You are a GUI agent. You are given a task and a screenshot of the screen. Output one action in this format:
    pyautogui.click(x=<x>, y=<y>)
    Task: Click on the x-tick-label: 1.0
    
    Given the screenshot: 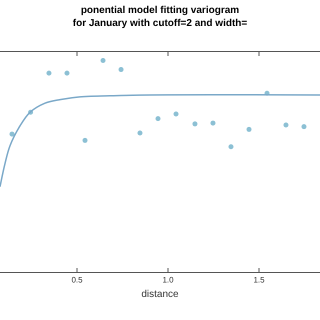 What is the action you would take?
    pyautogui.click(x=168, y=280)
    